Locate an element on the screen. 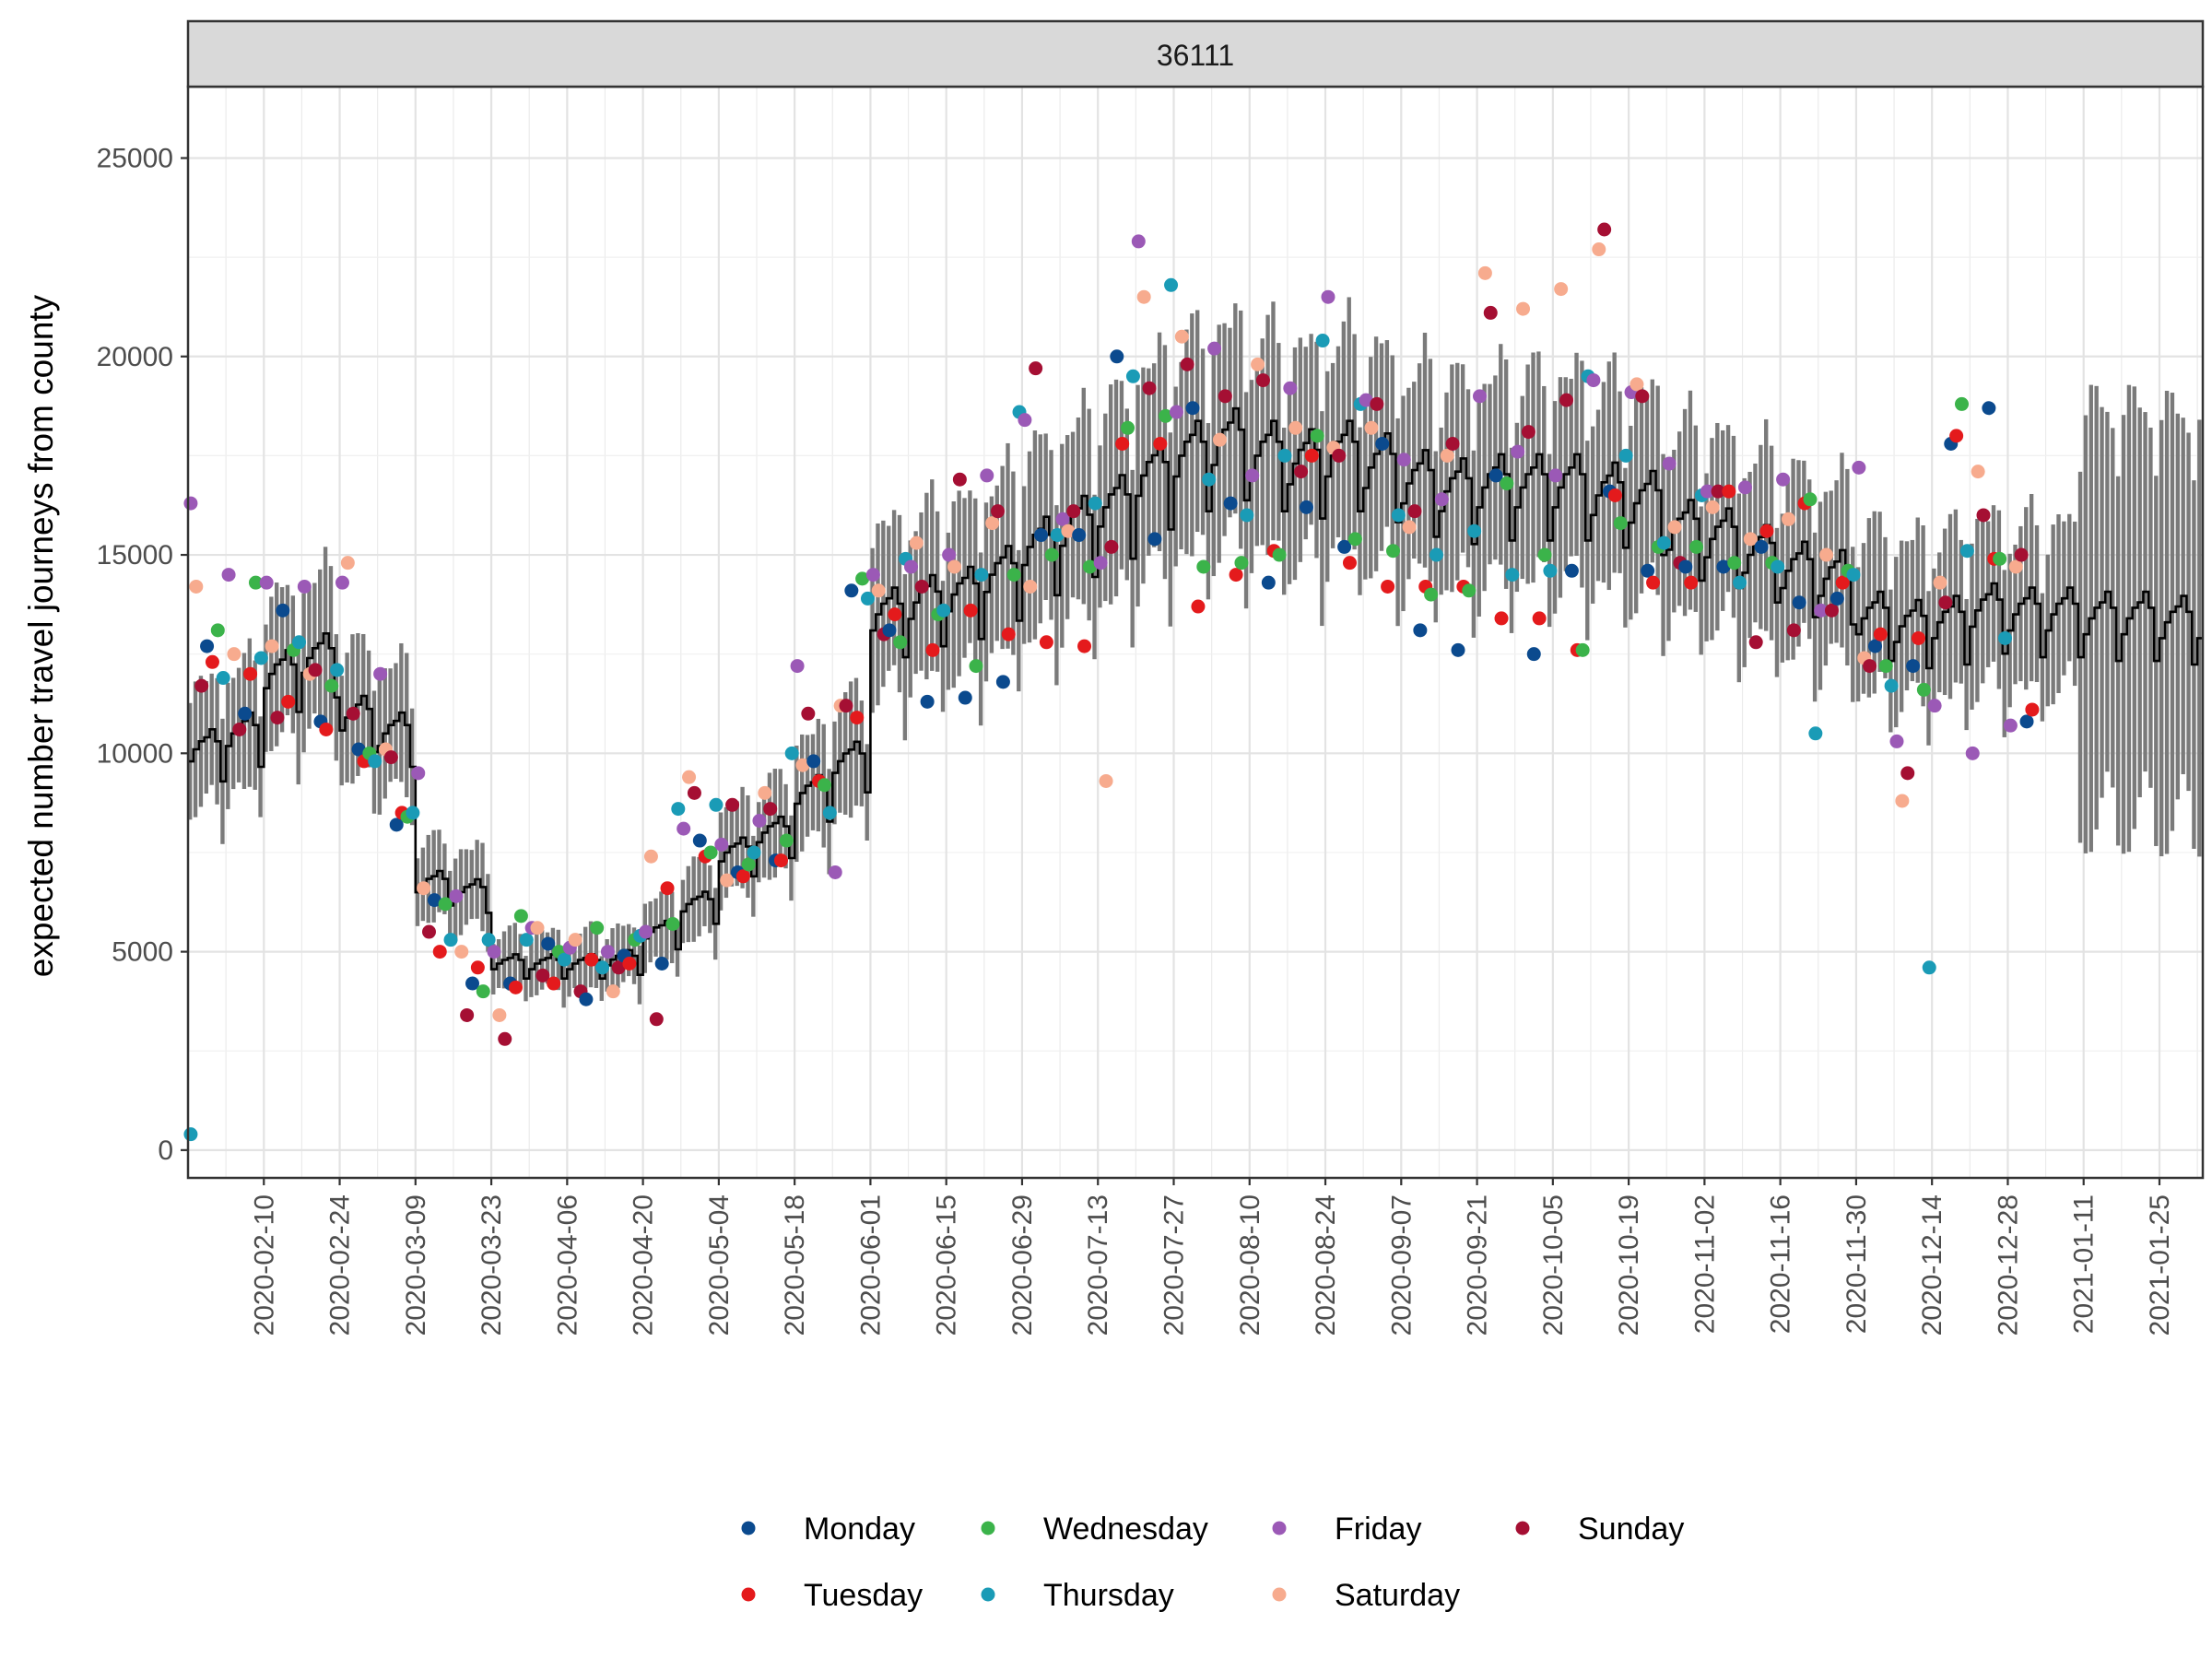 The height and width of the screenshot is (1659, 2212). legend-label: Tuesday is located at coordinates (863, 1595).